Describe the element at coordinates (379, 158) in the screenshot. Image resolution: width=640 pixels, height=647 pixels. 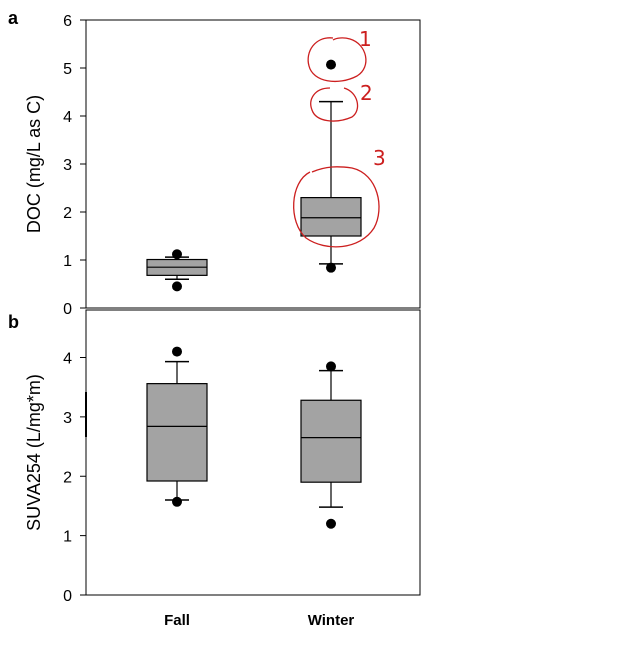
I see `annotation-number-3: 3` at that location.